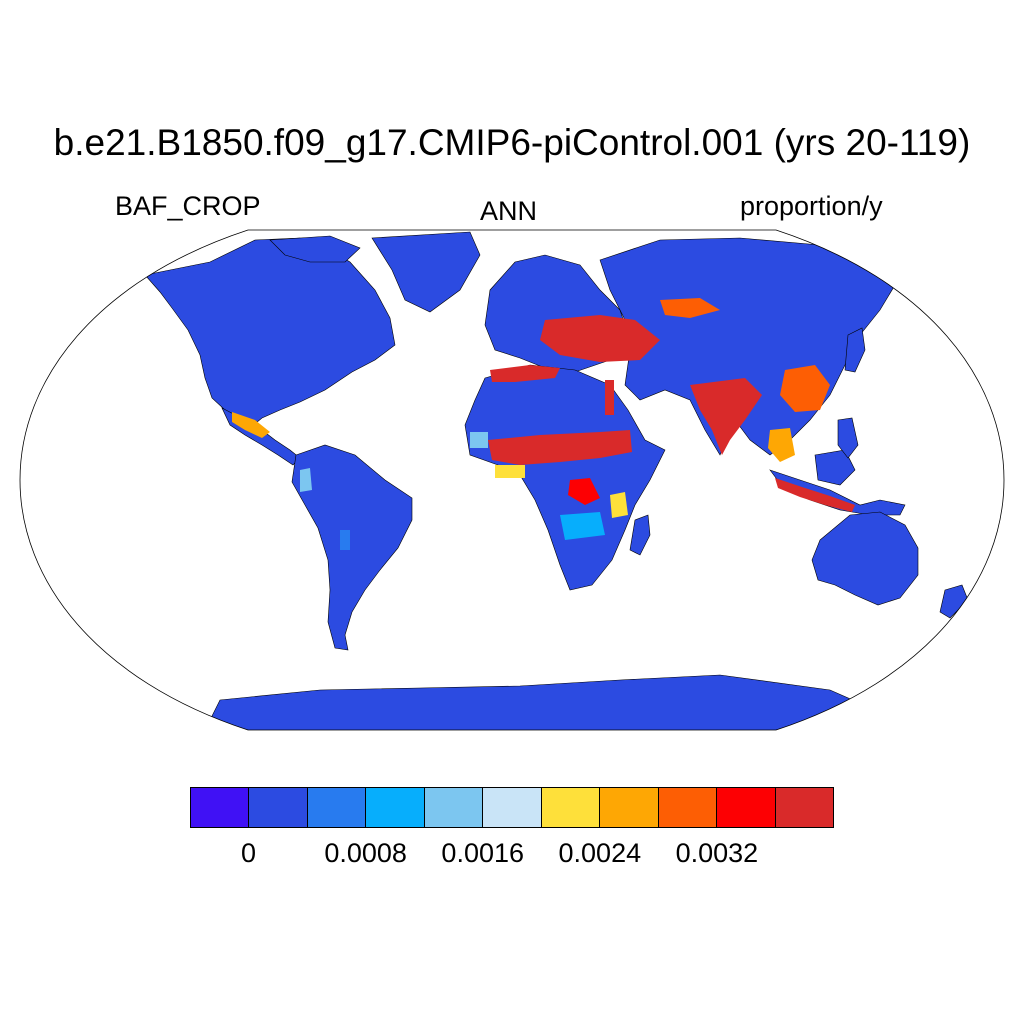 This screenshot has width=1024, height=1024. What do you see at coordinates (270, 333) in the screenshot?
I see `north-america` at bounding box center [270, 333].